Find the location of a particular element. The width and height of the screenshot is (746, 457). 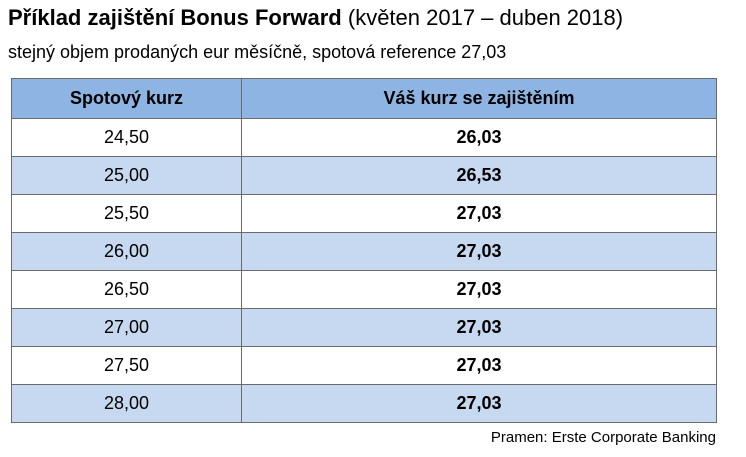

table-row: 26,00 27,03 is located at coordinates (364, 251).